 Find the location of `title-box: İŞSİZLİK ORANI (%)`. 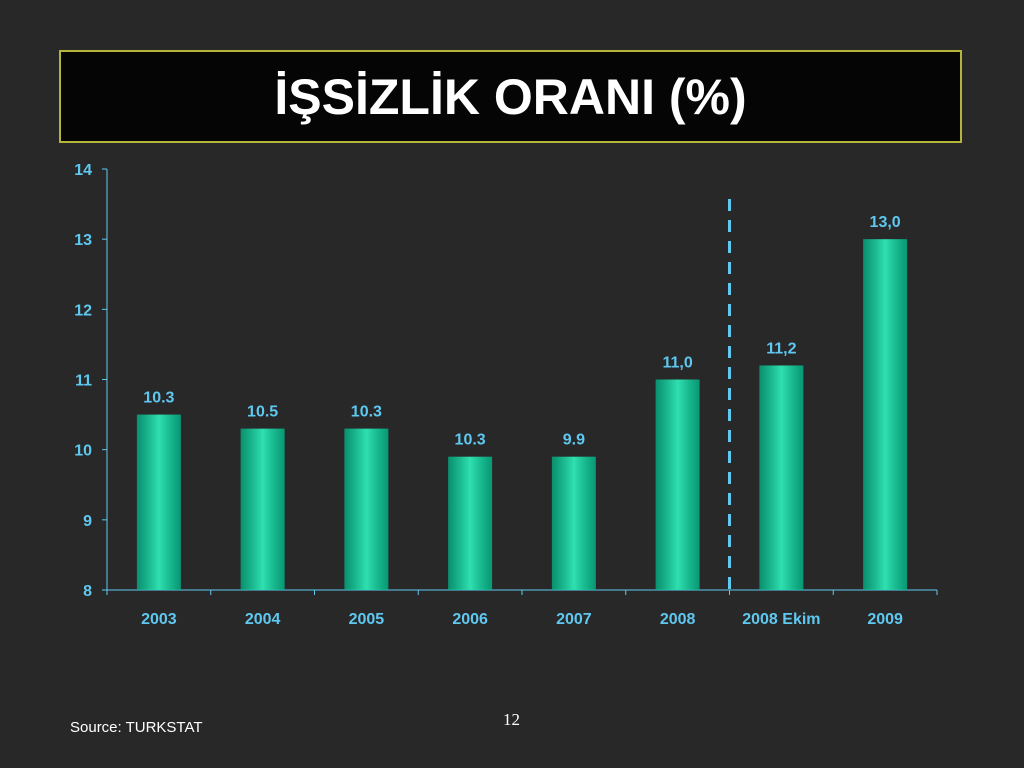

title-box: İŞSİZLİK ORANI (%) is located at coordinates (510, 96).